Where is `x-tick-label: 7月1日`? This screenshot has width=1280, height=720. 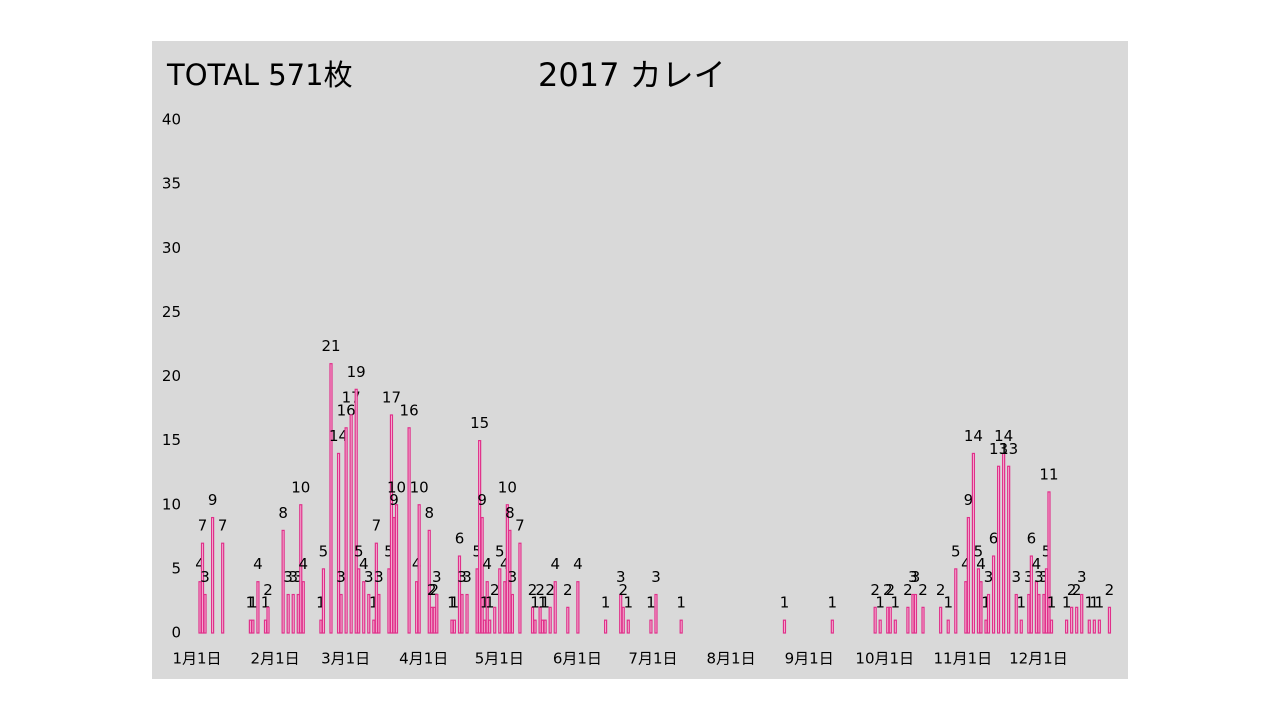 x-tick-label: 7月1日 is located at coordinates (652, 659).